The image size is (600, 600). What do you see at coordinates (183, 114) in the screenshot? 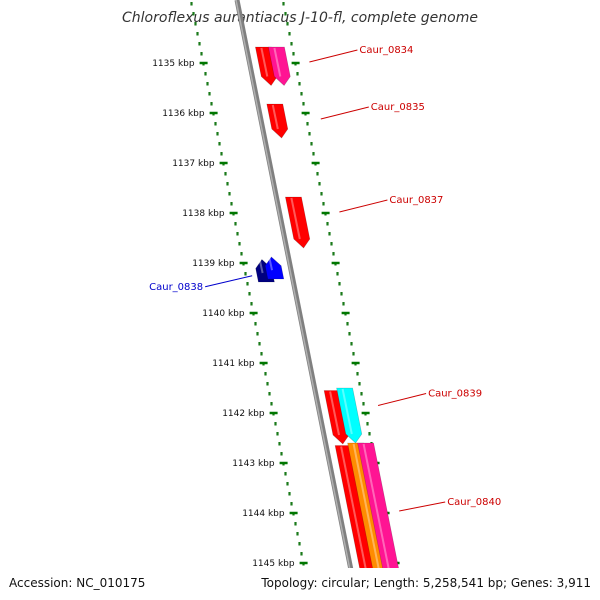
I see `tick-label: 1136 kbp` at bounding box center [183, 114].